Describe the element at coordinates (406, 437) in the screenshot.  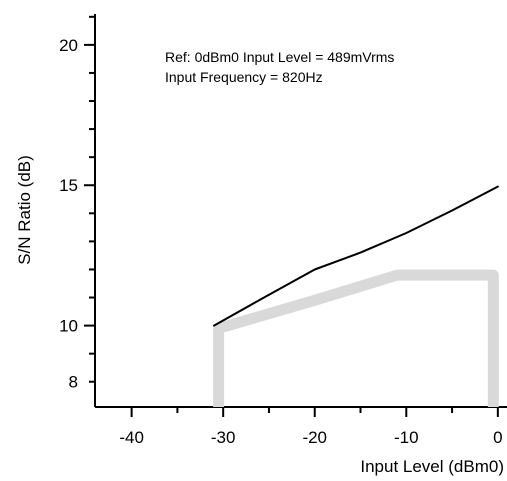
I see `x-tick-label: -10` at that location.